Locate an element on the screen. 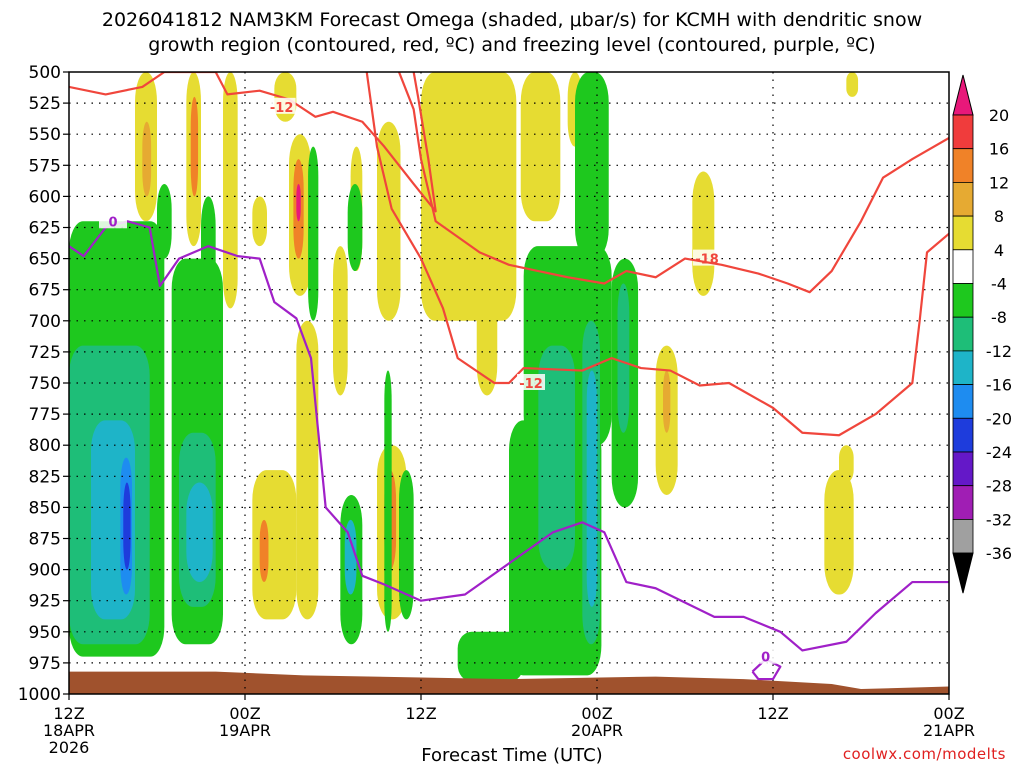 The width and height of the screenshot is (1024, 768). y-tick-label: 575 is located at coordinates (45, 166).